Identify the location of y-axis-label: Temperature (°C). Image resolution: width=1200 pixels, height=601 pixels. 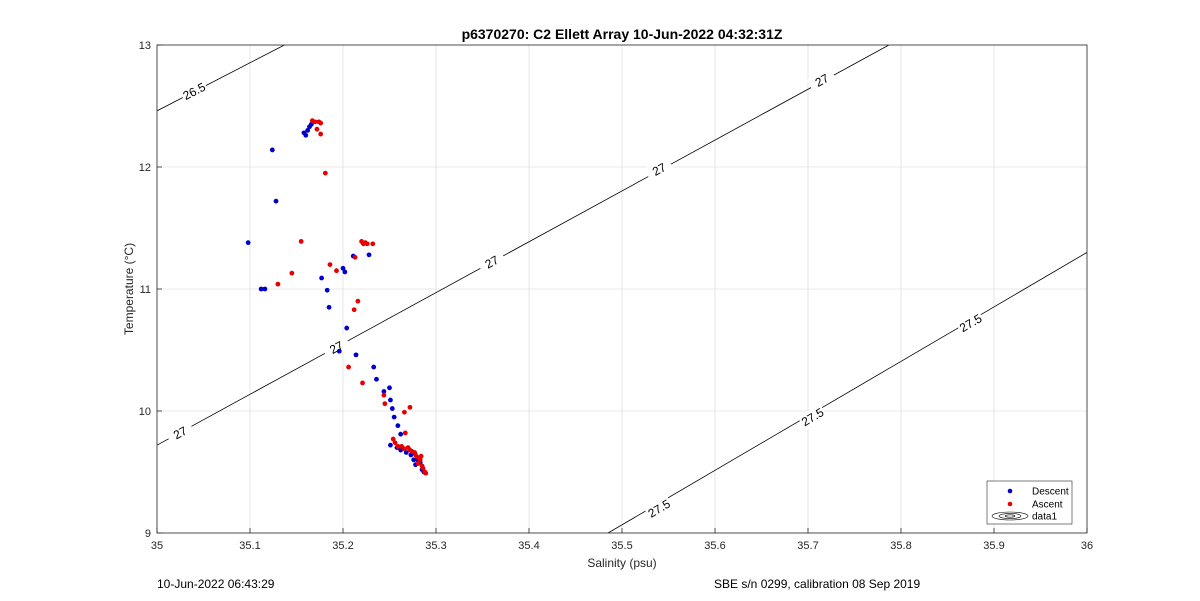
(129, 289).